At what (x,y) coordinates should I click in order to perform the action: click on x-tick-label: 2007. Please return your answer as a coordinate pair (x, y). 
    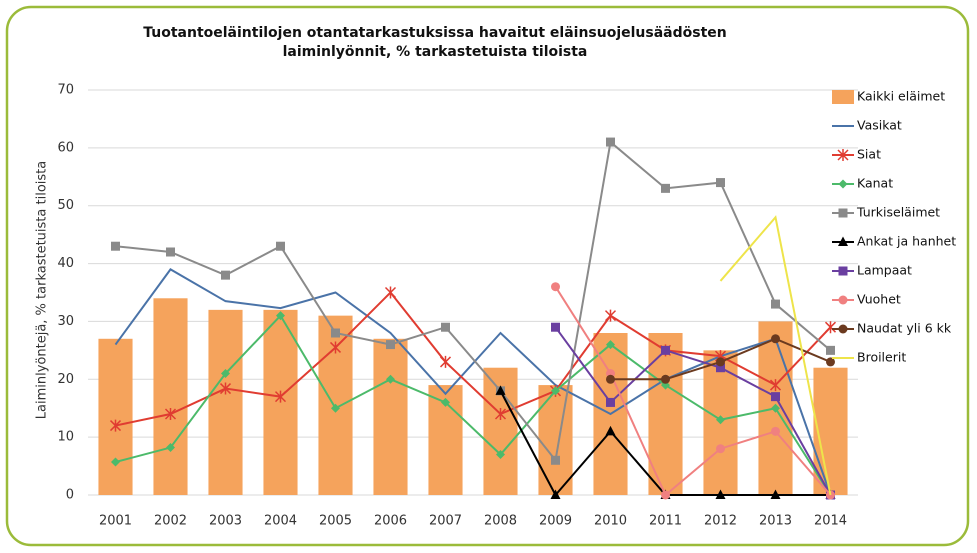
    Looking at the image, I should click on (445, 521).